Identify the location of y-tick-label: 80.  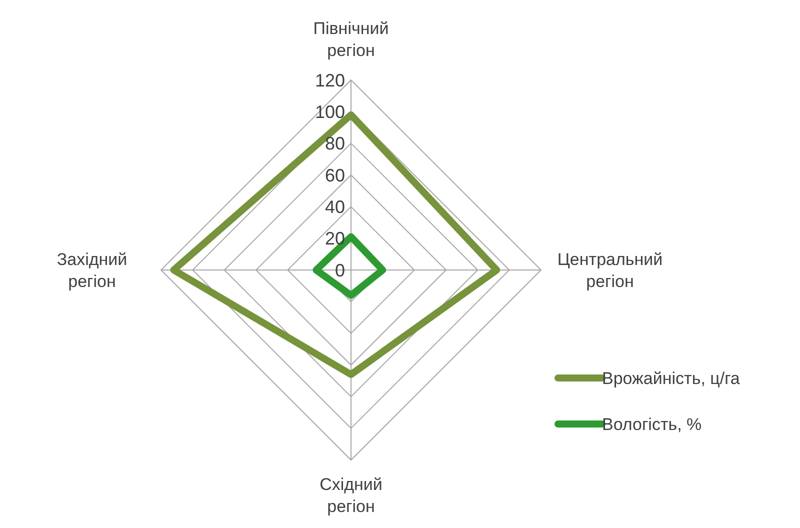
(334, 144).